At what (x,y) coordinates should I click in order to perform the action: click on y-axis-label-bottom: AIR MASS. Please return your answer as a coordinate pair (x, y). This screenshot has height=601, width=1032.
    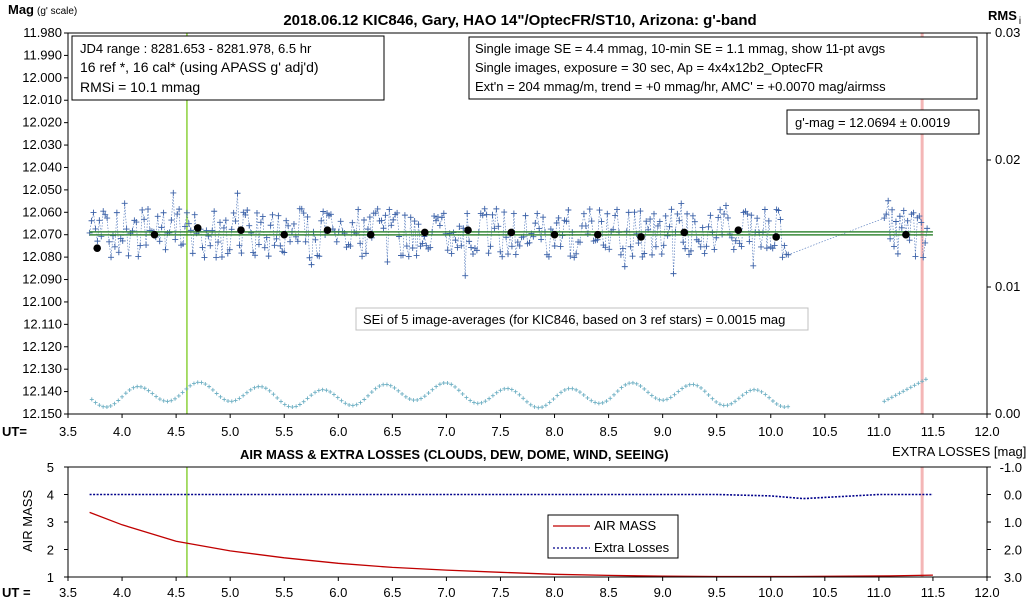
    Looking at the image, I should click on (27, 521).